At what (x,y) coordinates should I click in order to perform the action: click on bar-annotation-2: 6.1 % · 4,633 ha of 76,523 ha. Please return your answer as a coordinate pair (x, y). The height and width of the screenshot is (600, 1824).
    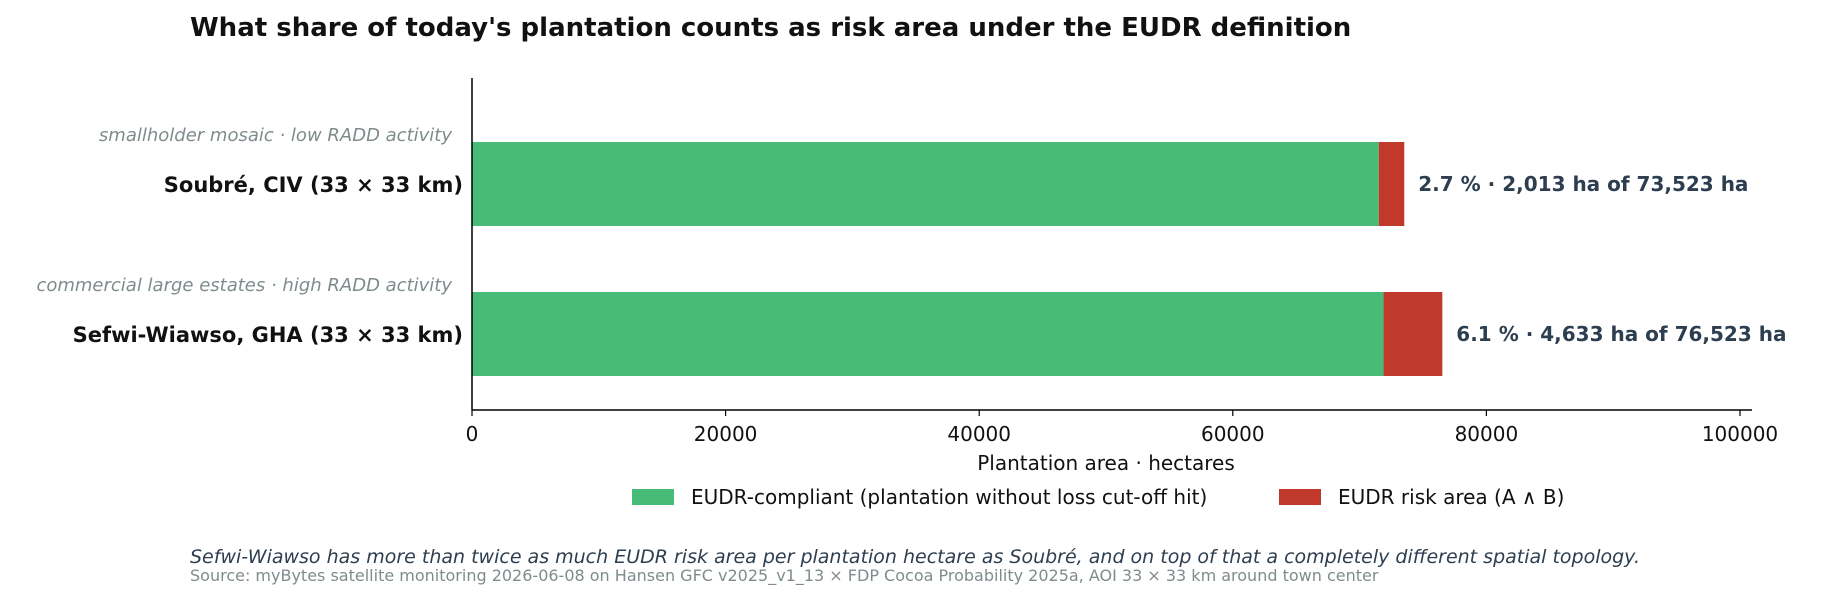
    Looking at the image, I should click on (1621, 334).